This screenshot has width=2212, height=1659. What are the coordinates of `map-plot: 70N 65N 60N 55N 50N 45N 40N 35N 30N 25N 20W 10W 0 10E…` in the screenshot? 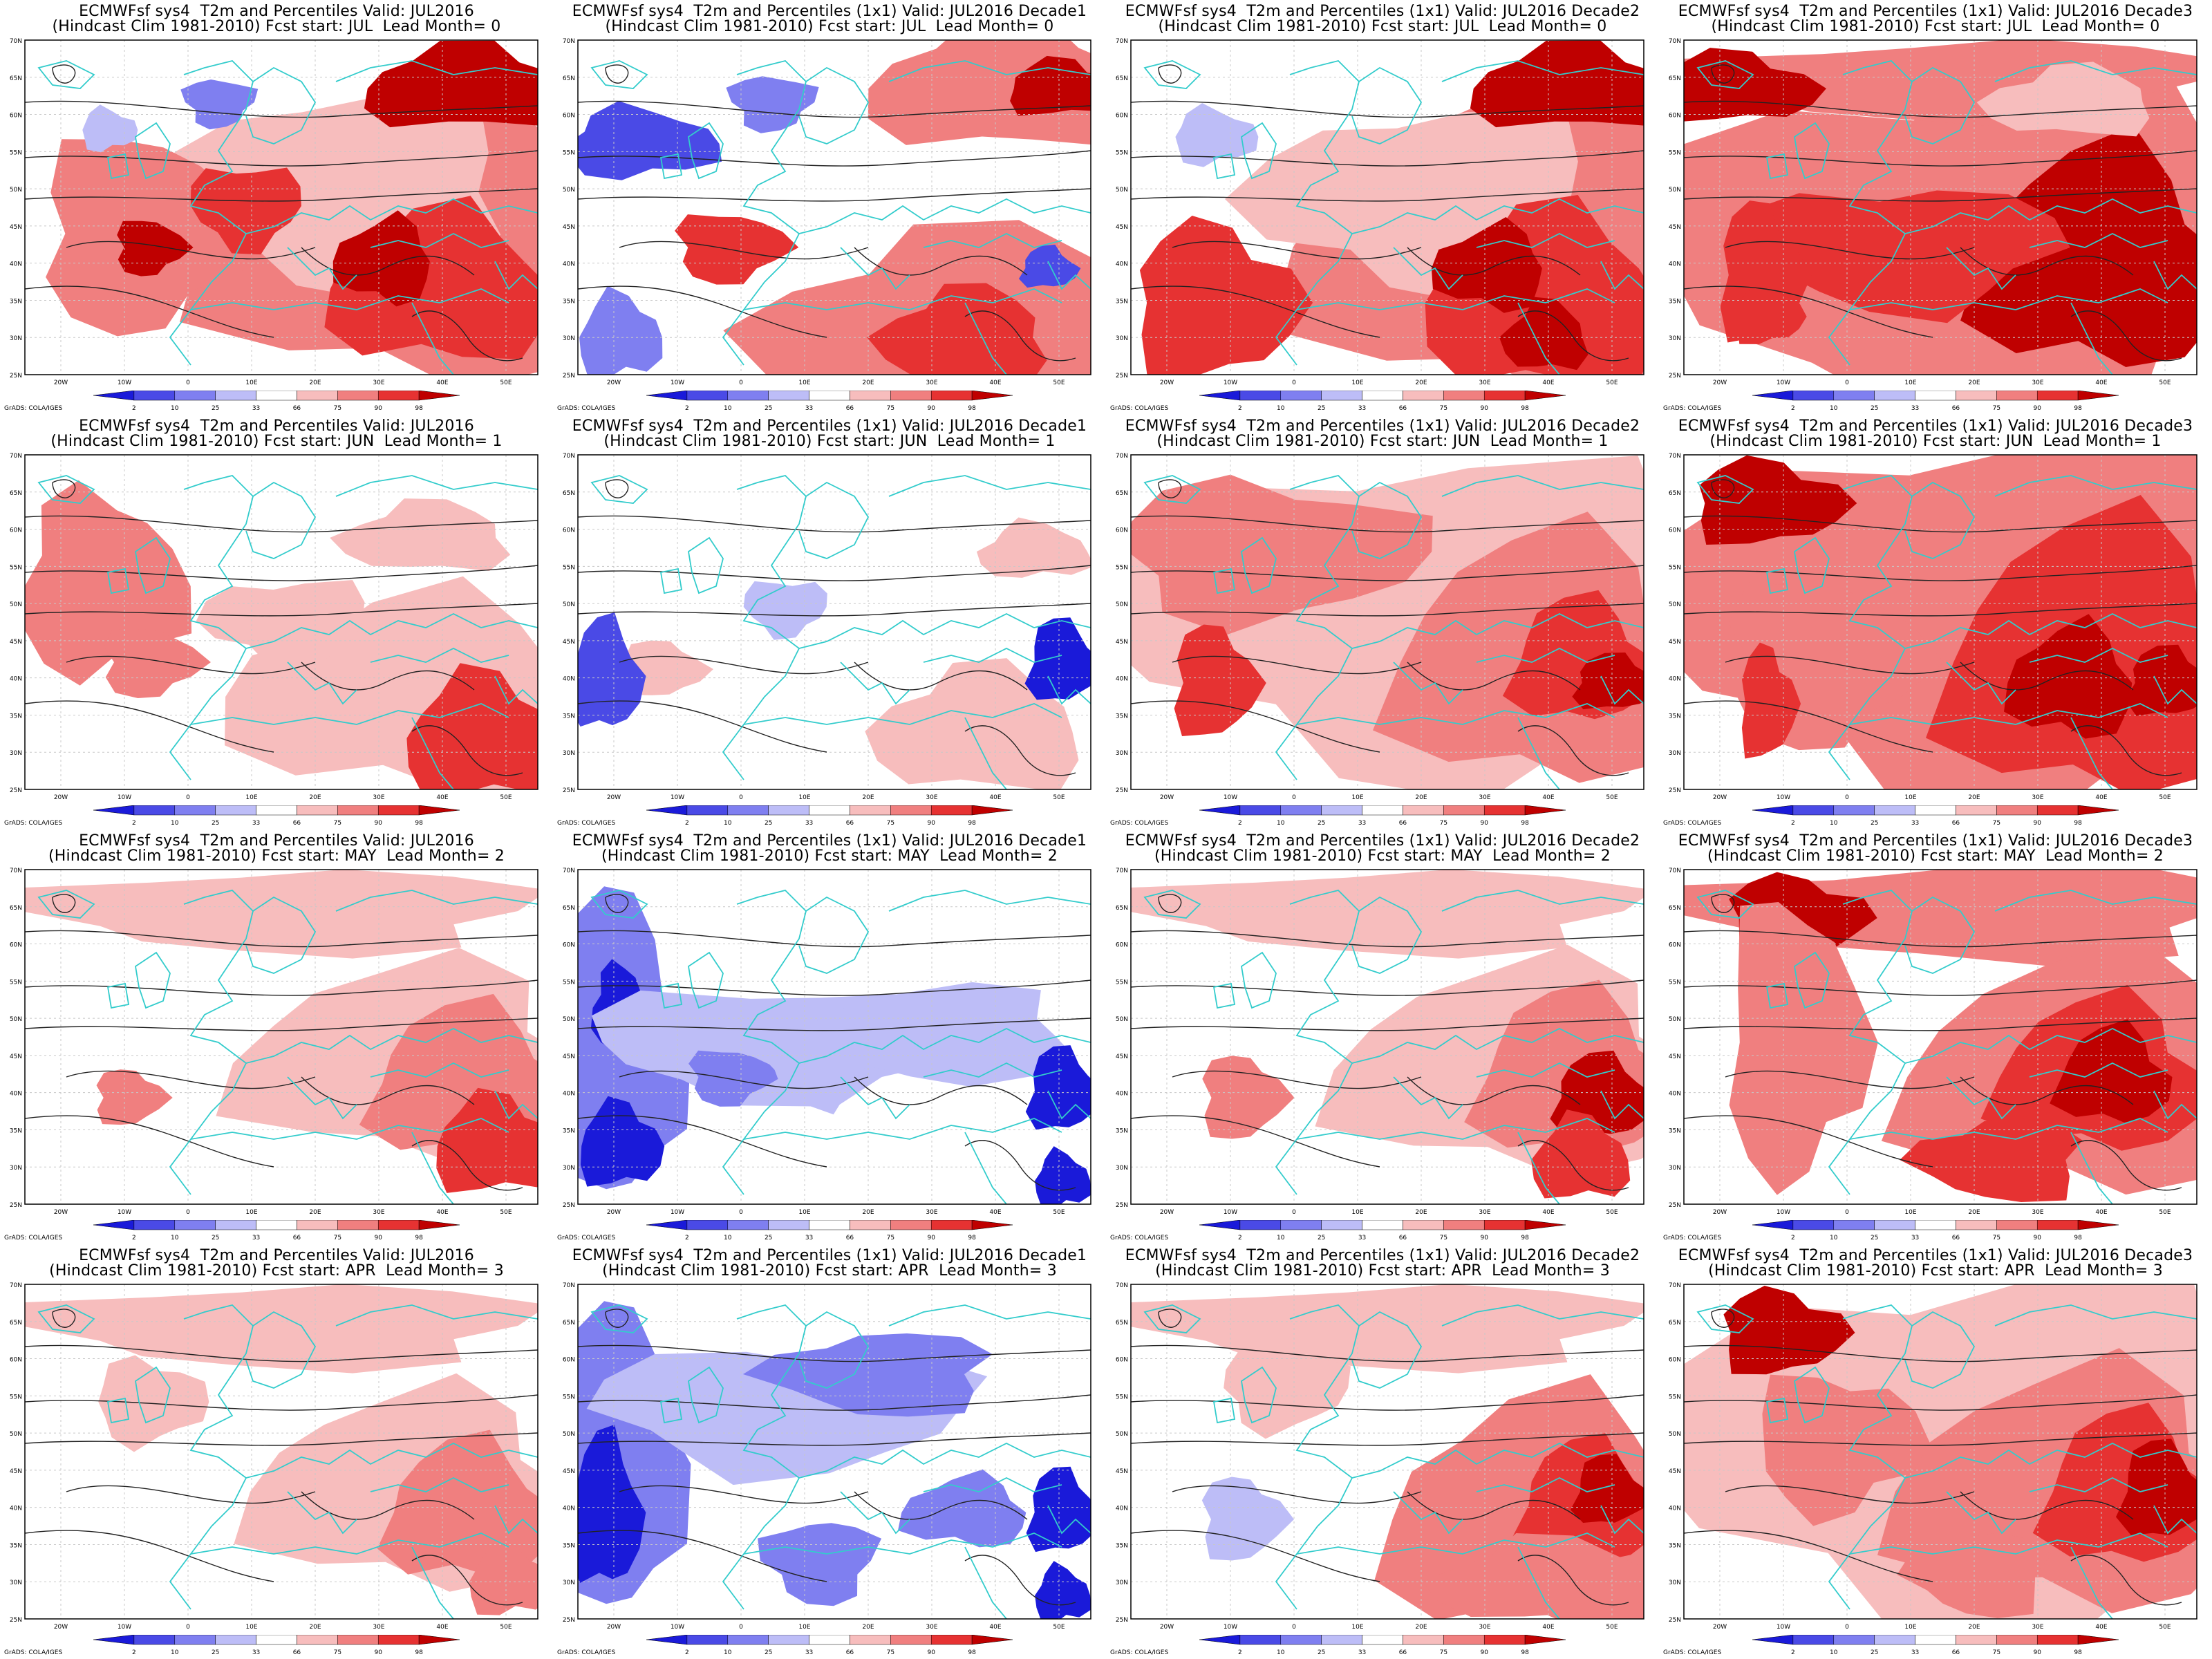 It's located at (827, 1042).